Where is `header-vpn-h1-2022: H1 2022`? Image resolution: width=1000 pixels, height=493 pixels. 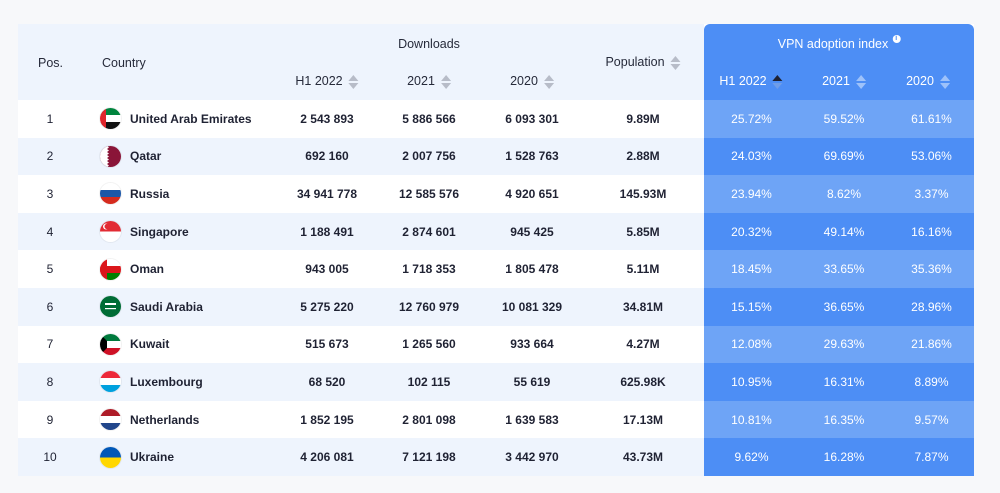
header-vpn-h1-2022: H1 2022 is located at coordinates (743, 81).